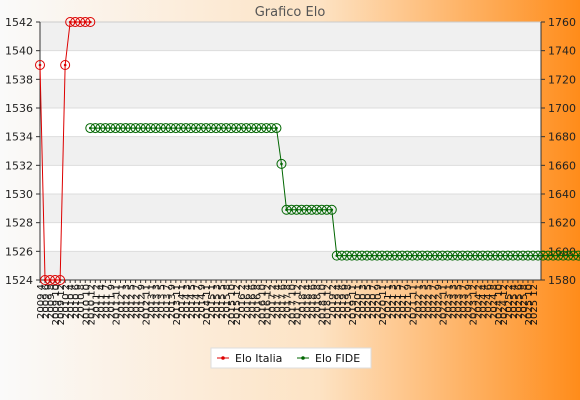  What do you see at coordinates (222, 301) in the screenshot?
I see `x-tick-label: 2015 5` at bounding box center [222, 301].